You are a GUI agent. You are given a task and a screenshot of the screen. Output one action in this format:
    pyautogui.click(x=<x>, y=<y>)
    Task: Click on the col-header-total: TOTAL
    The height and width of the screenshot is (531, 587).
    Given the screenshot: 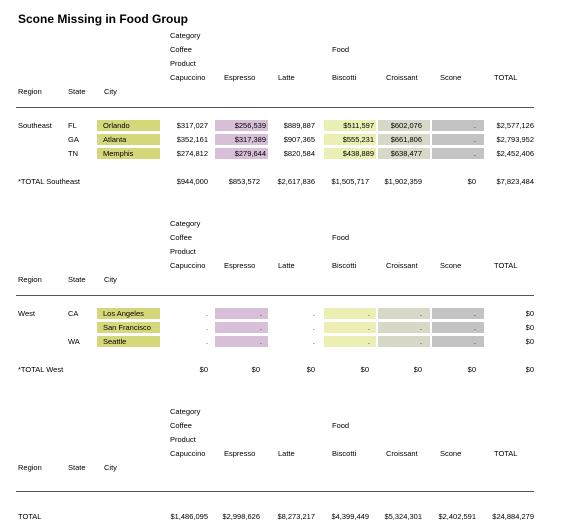 What is the action you would take?
    pyautogui.click(x=506, y=265)
    